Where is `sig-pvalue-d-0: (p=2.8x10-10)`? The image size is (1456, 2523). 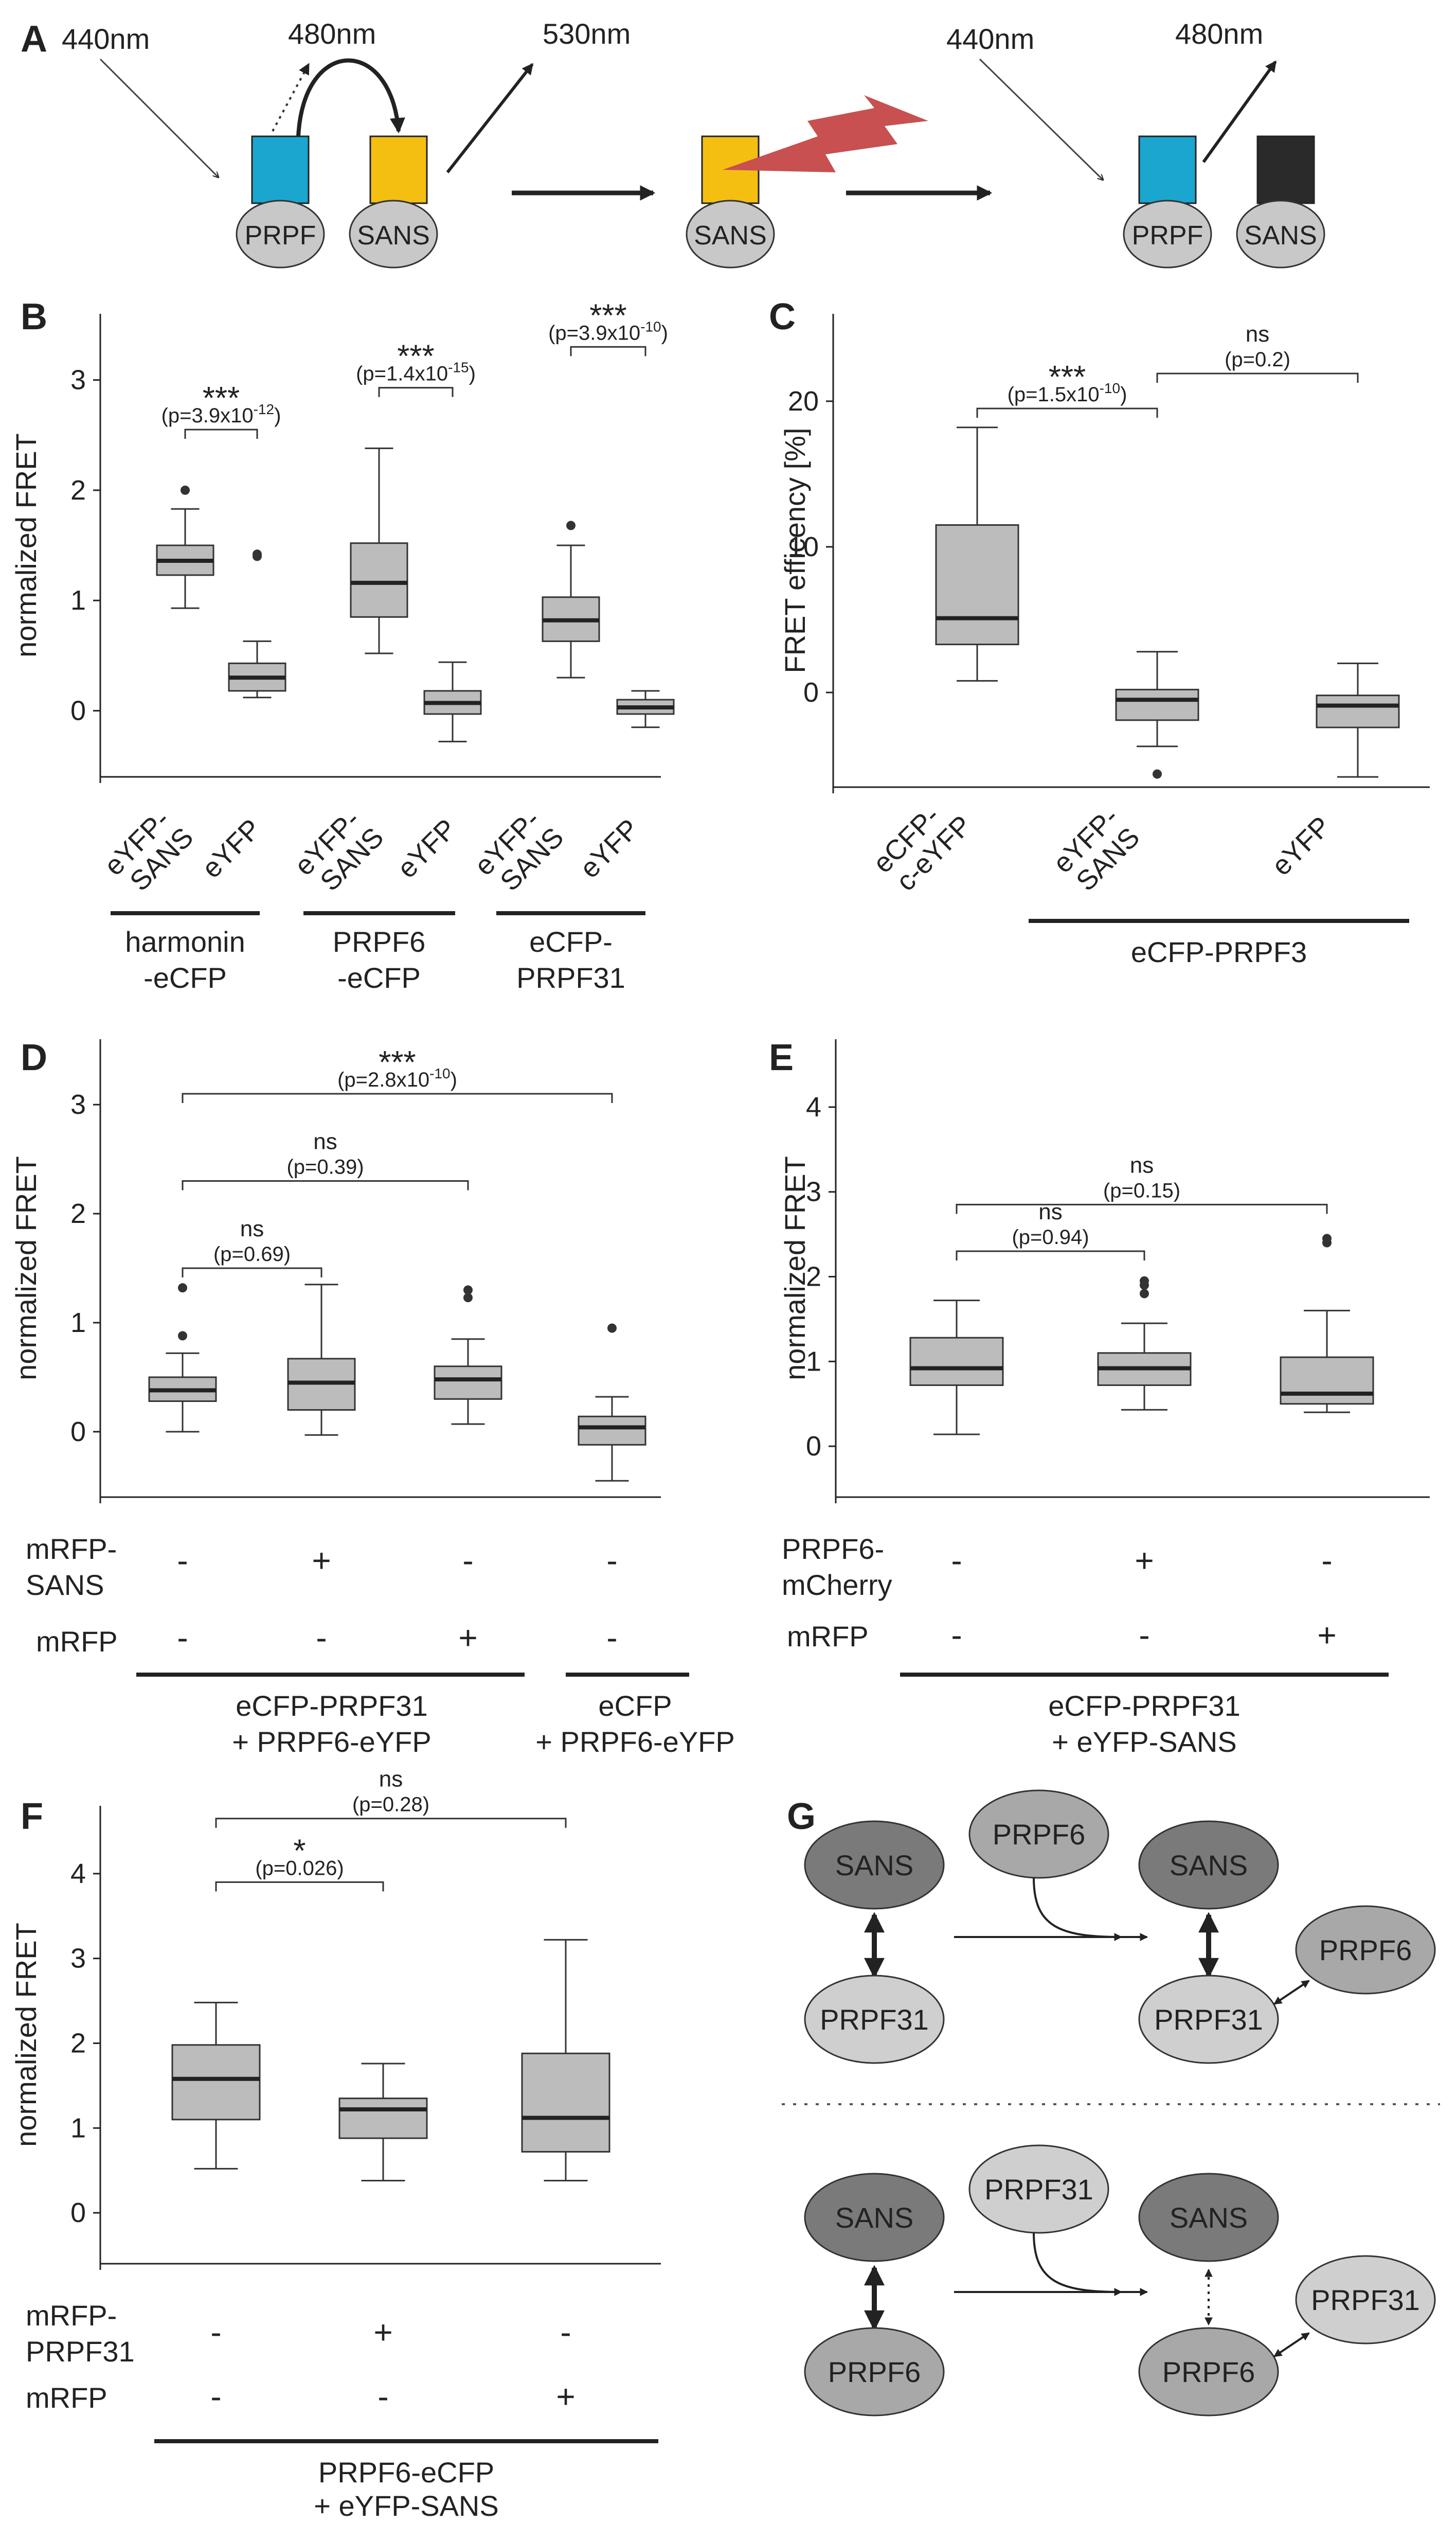
sig-pvalue-d-0: (p=2.8x10-10) is located at coordinates (397, 1078).